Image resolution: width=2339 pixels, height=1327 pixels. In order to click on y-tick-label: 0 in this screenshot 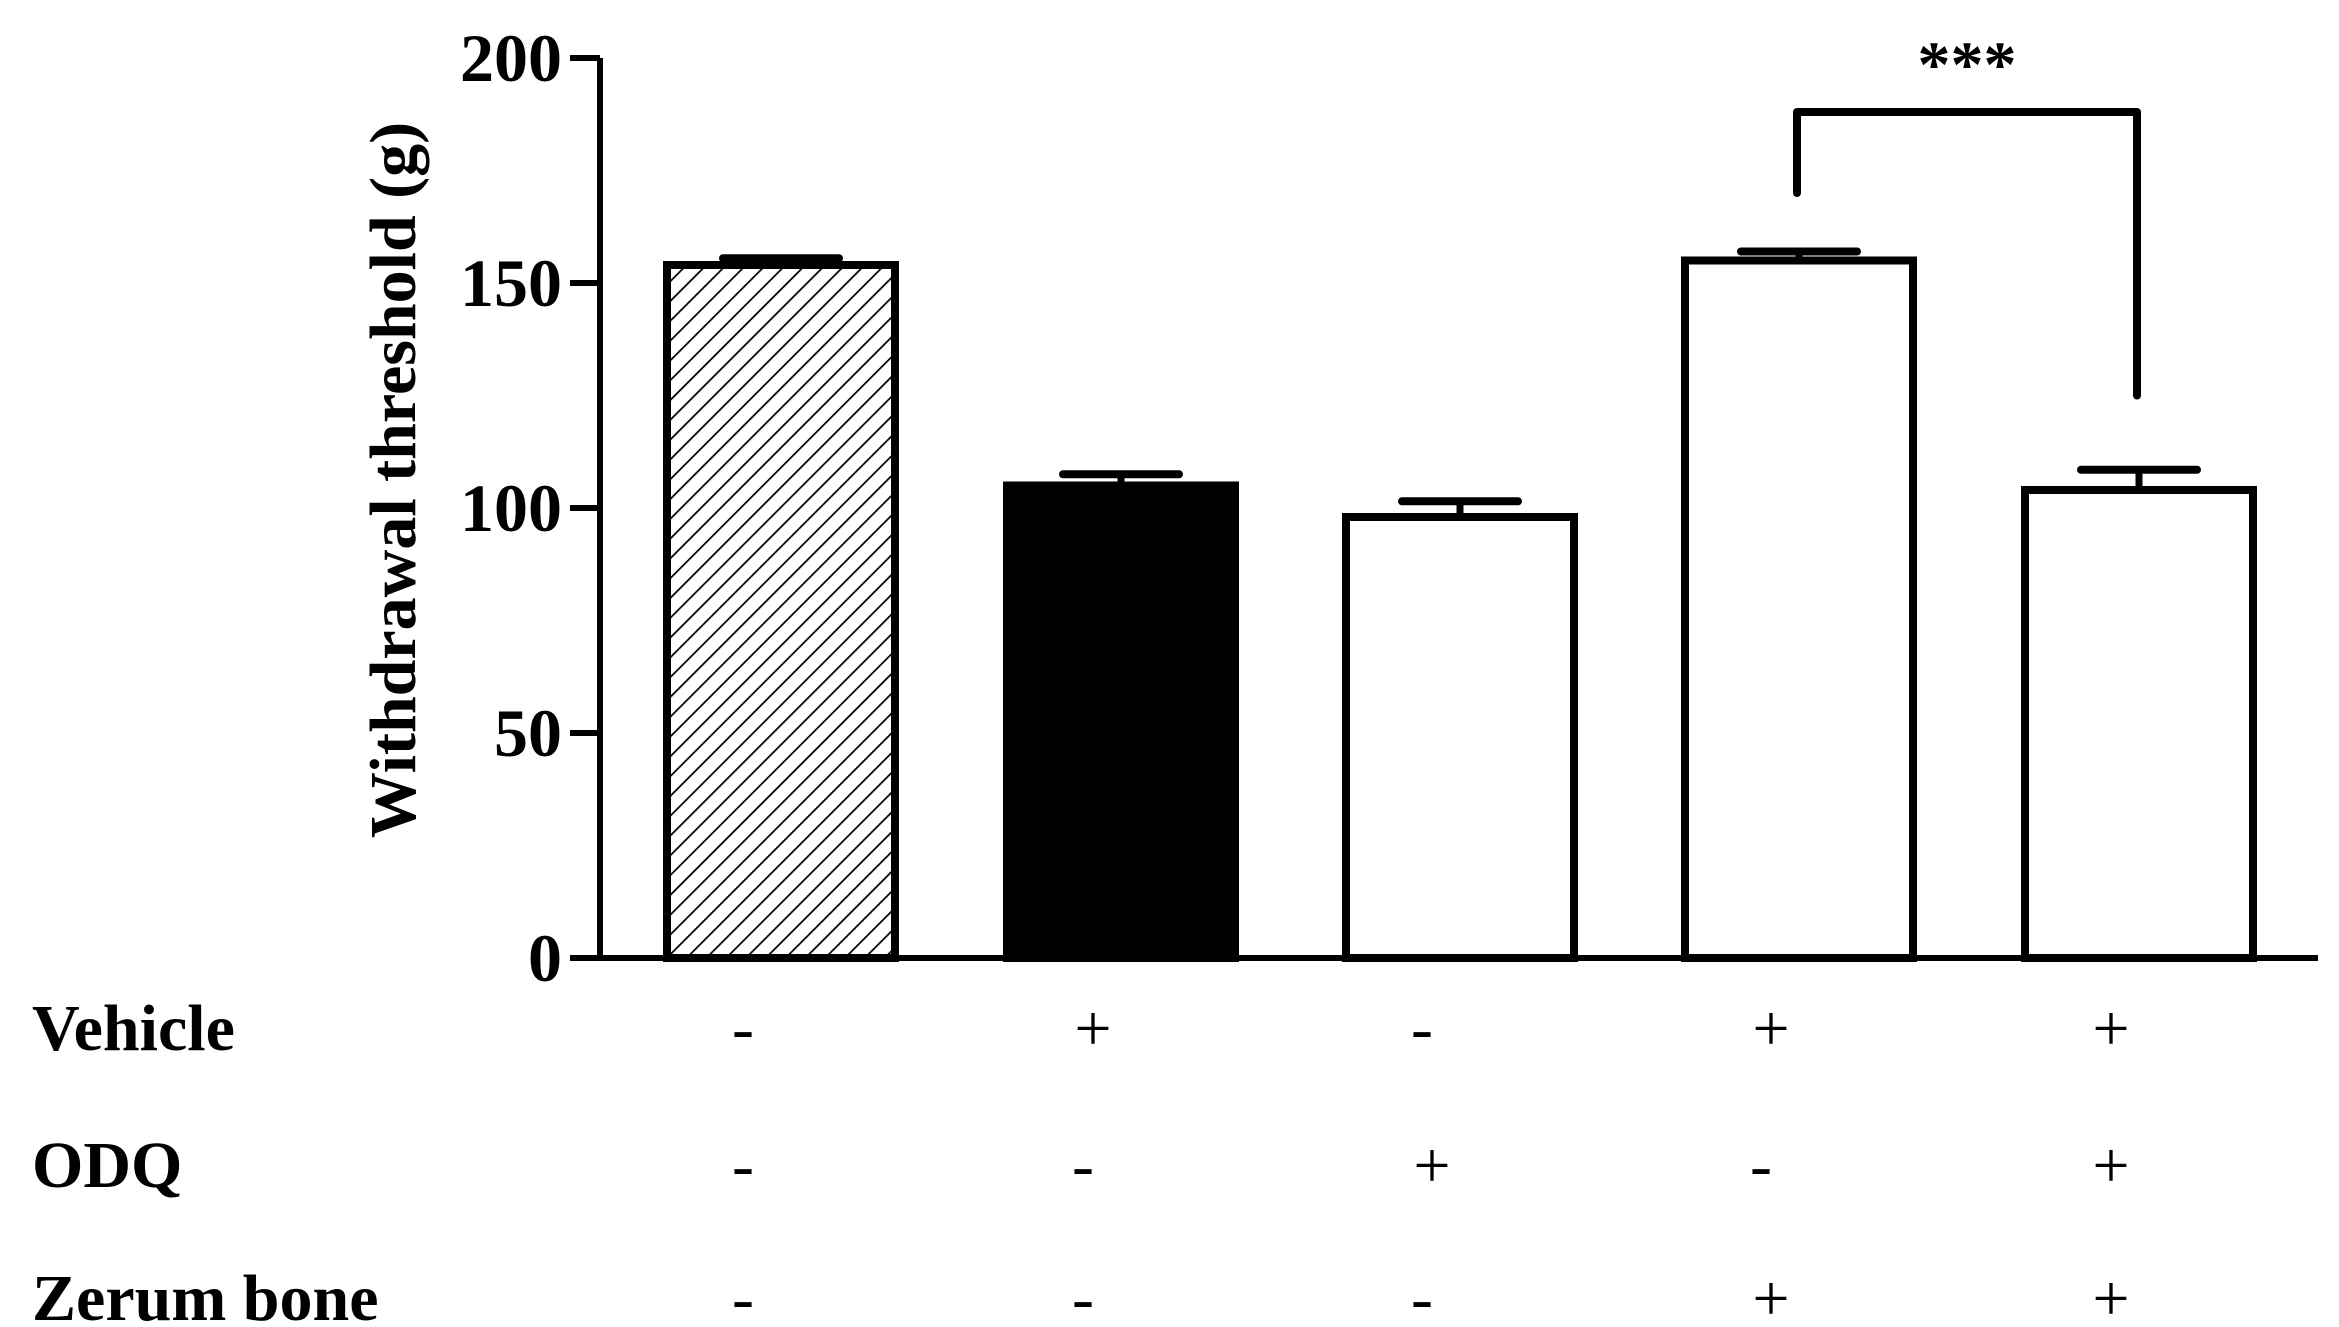, I will do `click(545, 958)`.